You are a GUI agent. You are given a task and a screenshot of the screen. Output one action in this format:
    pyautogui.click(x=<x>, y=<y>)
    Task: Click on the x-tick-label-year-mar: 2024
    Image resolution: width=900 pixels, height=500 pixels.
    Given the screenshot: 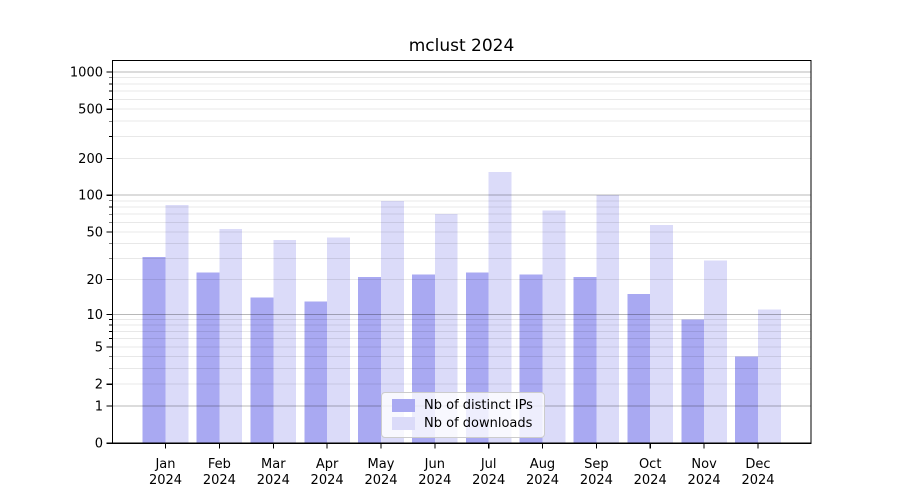 What is the action you would take?
    pyautogui.click(x=273, y=480)
    